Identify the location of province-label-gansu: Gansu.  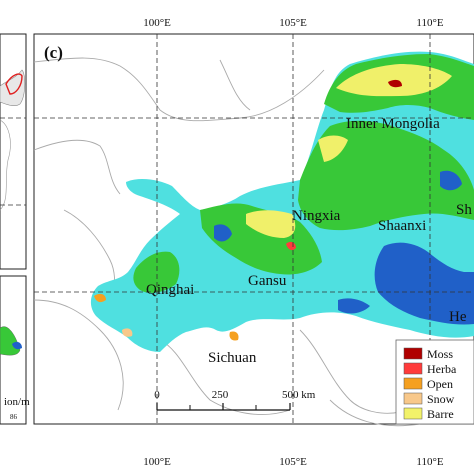
(267, 281).